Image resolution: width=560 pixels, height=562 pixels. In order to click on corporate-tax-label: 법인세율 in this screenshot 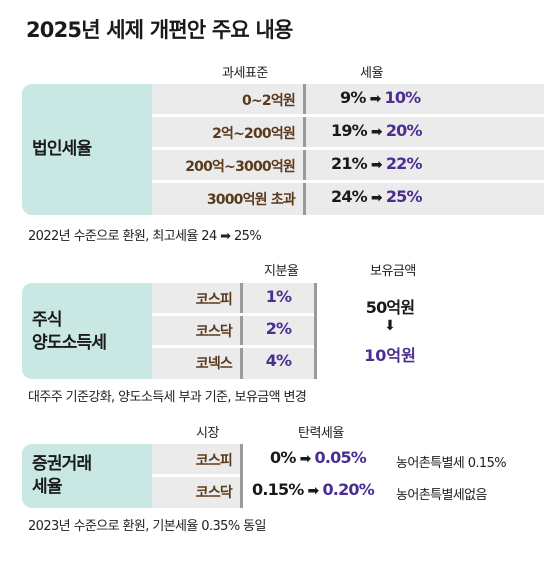, I will do `click(62, 149)`.